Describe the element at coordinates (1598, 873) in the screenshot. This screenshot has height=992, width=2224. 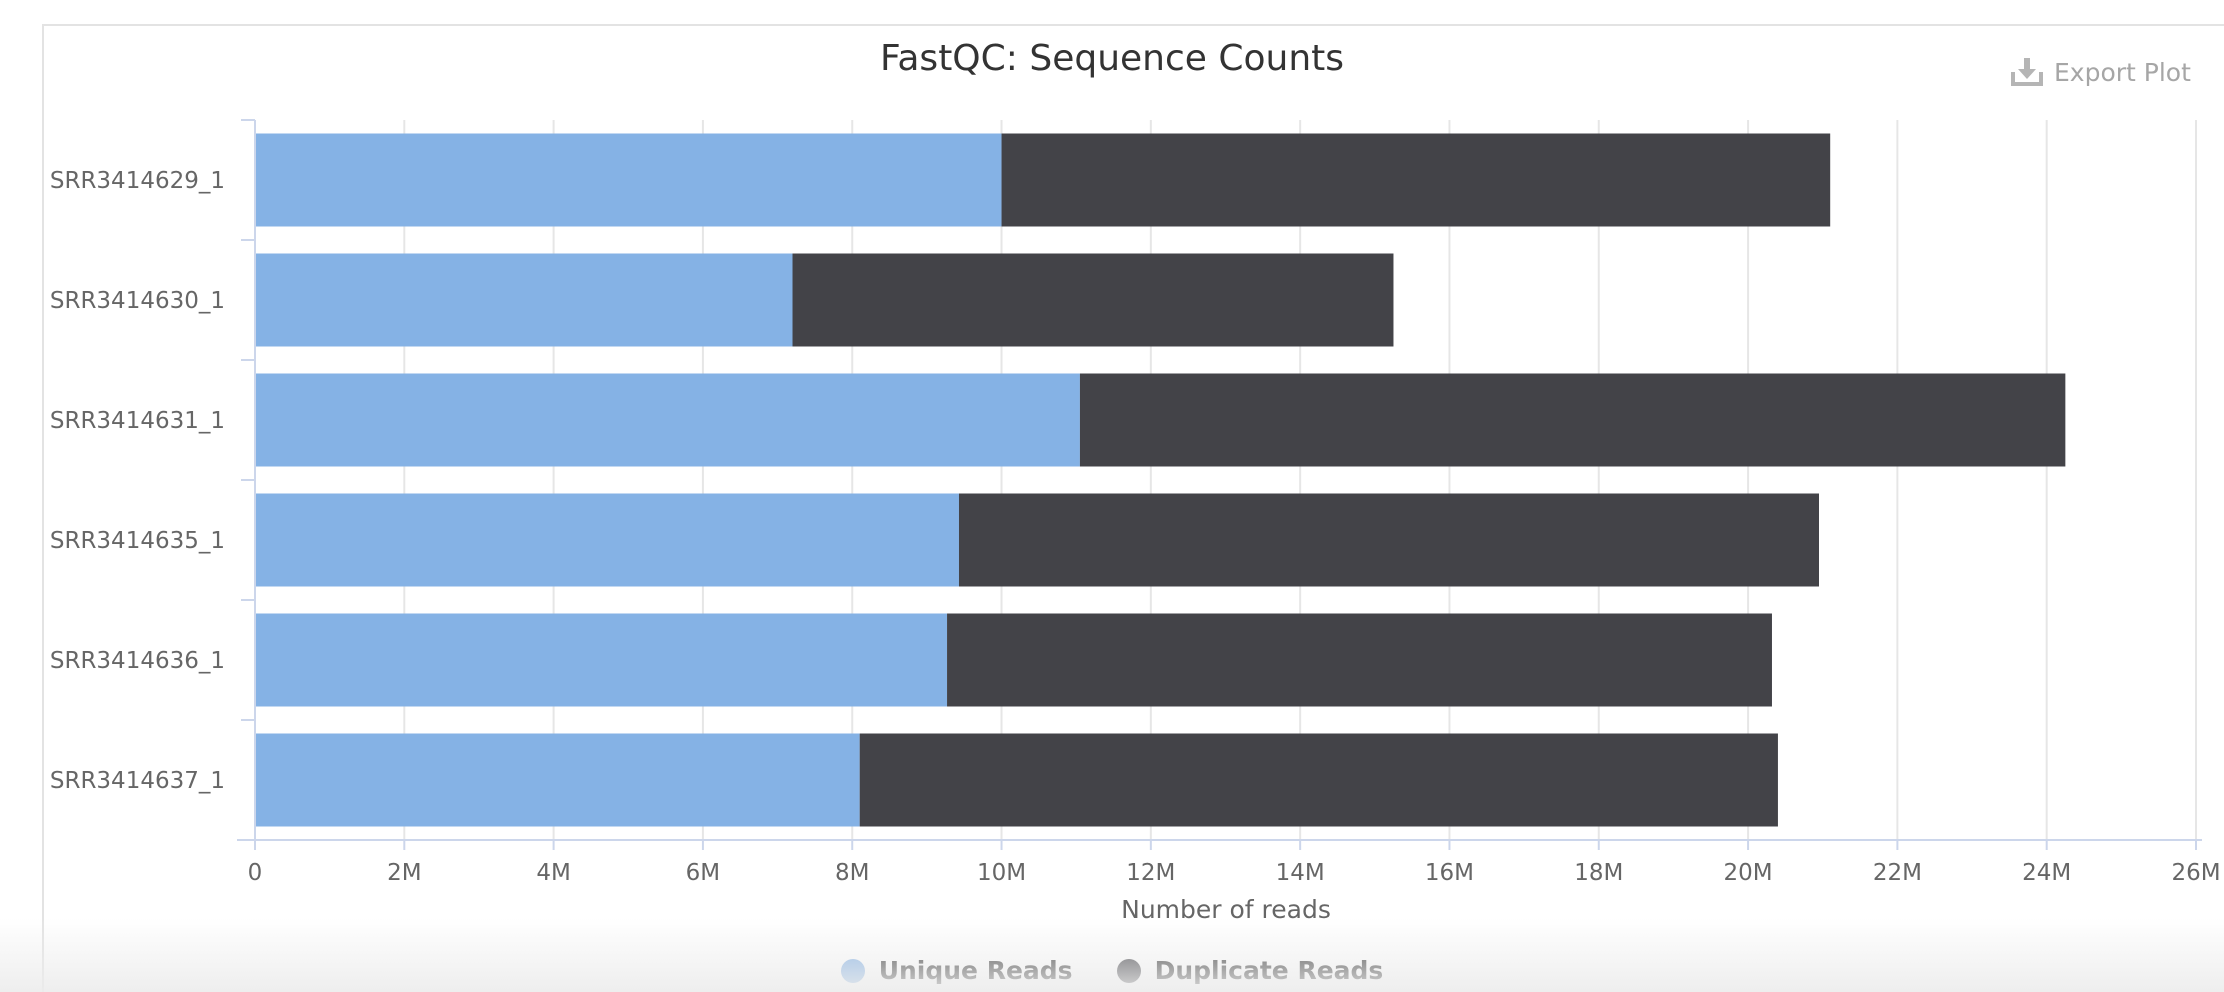
I see `x-tick-label: 18M` at that location.